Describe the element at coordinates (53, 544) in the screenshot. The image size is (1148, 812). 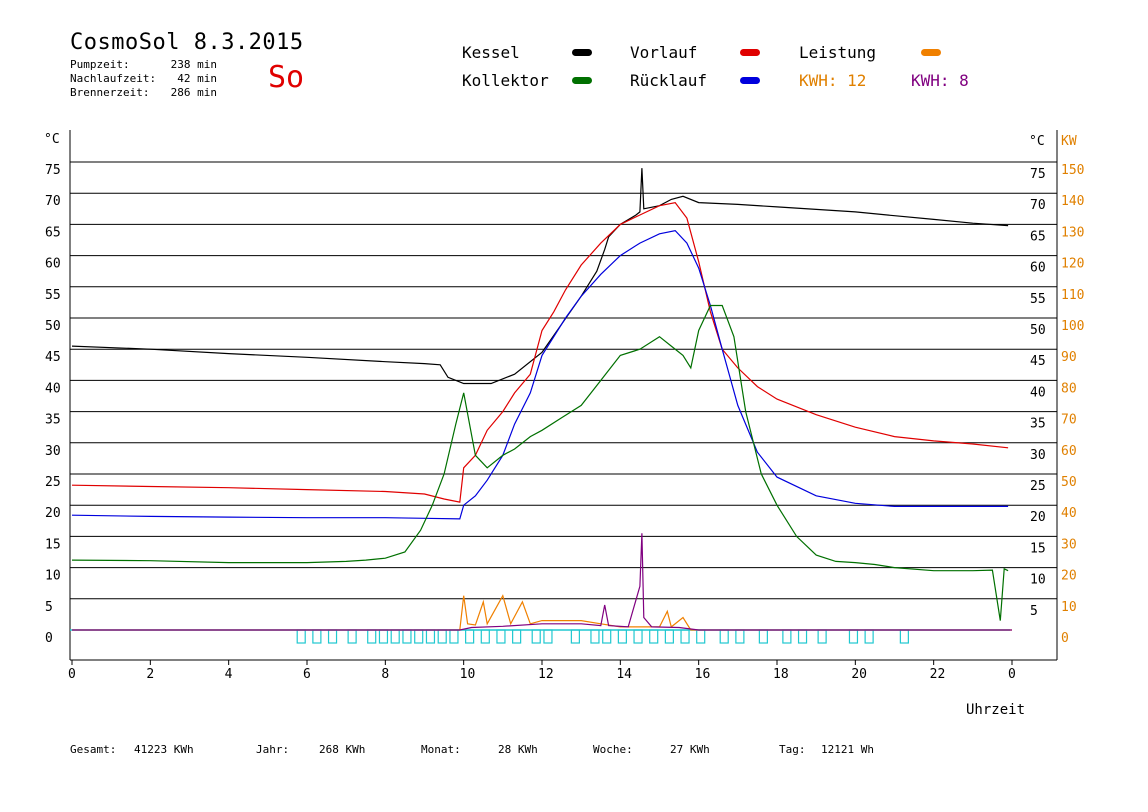
I see `y-tick-left-15: 15` at that location.